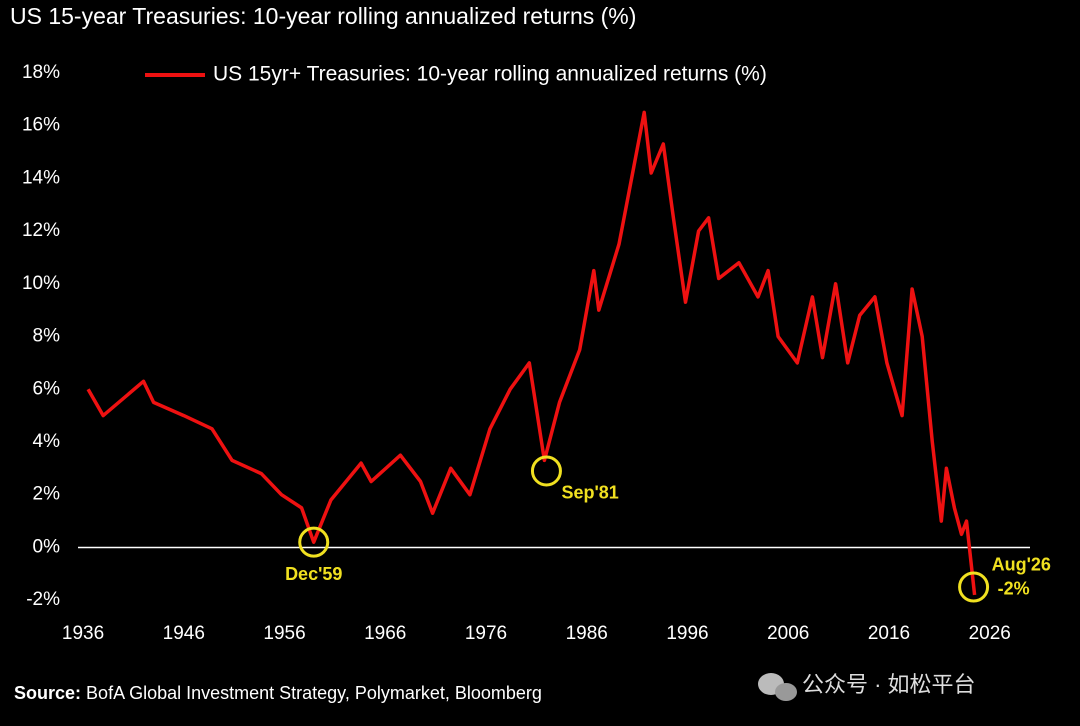 The image size is (1080, 726). What do you see at coordinates (687, 633) in the screenshot?
I see `x-tick-label: 1996` at bounding box center [687, 633].